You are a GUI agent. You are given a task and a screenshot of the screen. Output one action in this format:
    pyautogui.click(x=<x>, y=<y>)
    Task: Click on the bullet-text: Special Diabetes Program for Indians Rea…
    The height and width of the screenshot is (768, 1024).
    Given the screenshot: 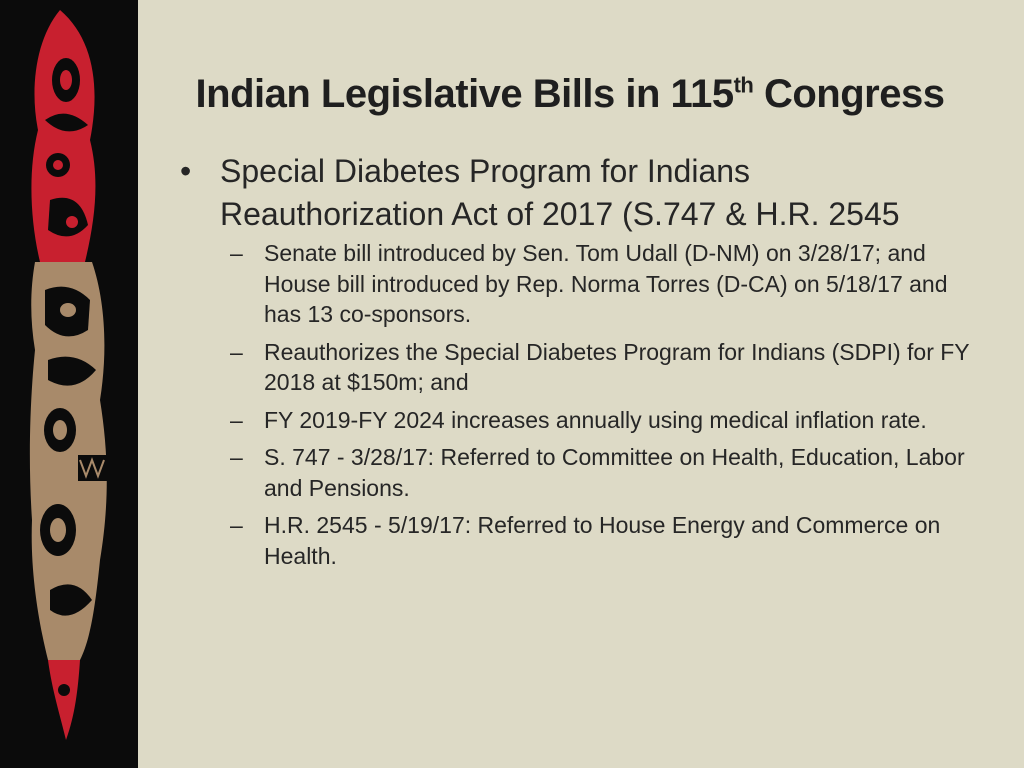 What is the action you would take?
    pyautogui.click(x=560, y=192)
    